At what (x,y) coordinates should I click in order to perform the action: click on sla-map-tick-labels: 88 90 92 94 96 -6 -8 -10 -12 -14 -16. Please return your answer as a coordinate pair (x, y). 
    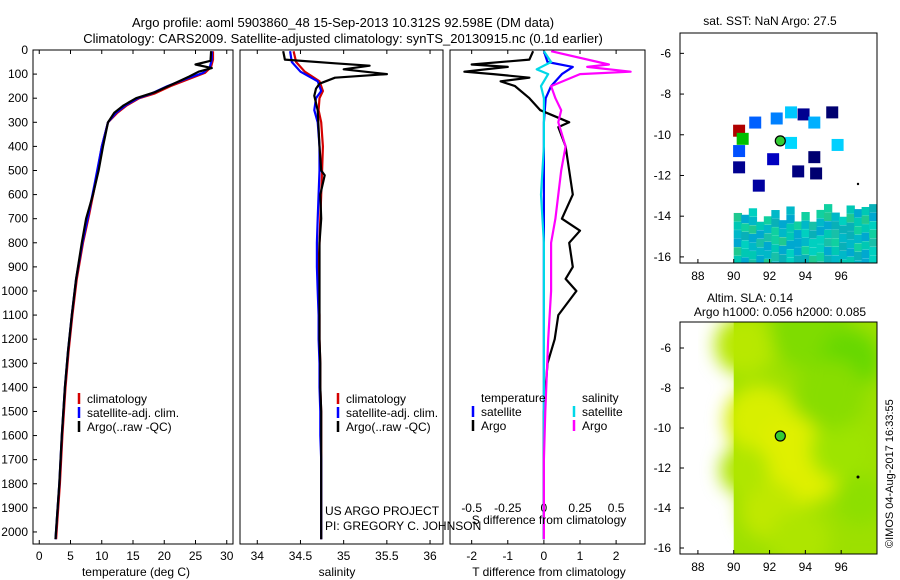
    Looking at the image, I should click on (751, 457).